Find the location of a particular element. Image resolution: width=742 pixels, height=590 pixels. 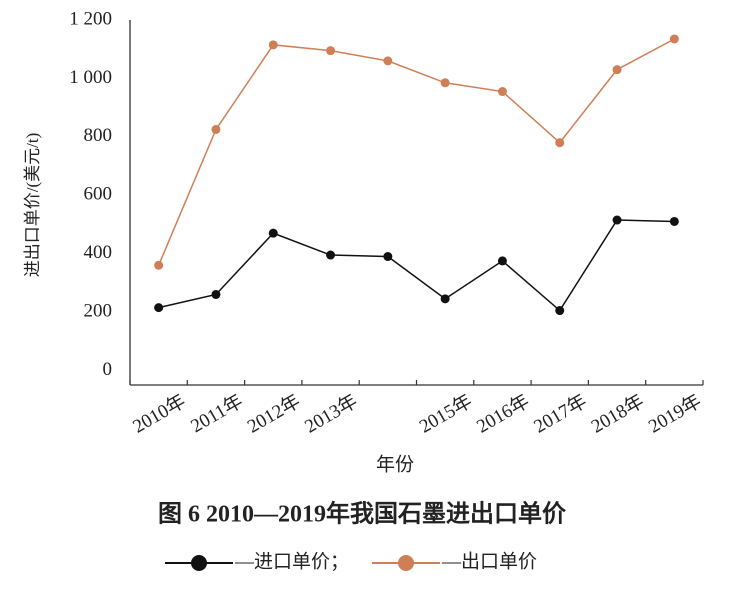

y-tick-label: 1 200 is located at coordinates (90, 18).